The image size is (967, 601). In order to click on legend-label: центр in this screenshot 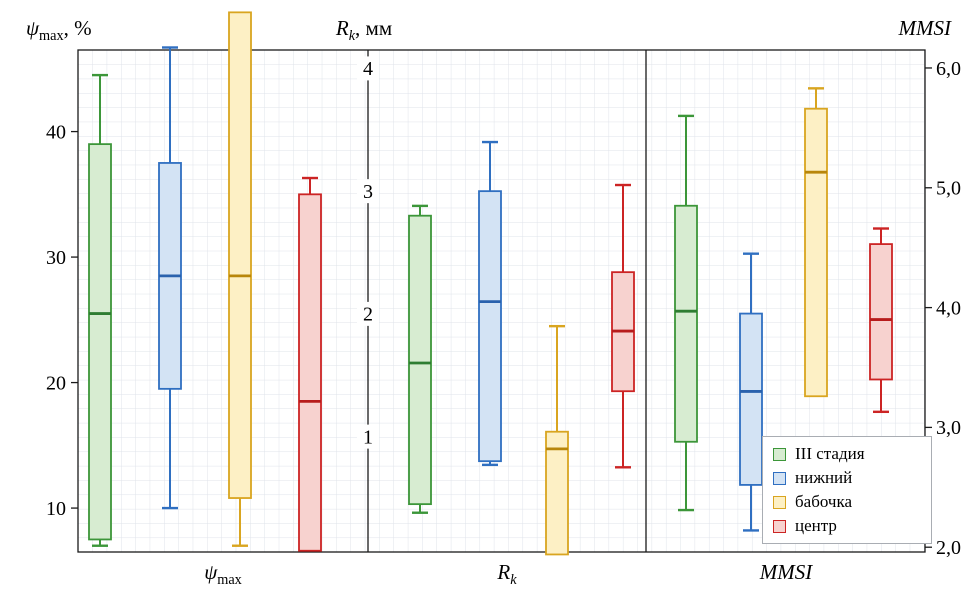, I will do `click(816, 525)`.